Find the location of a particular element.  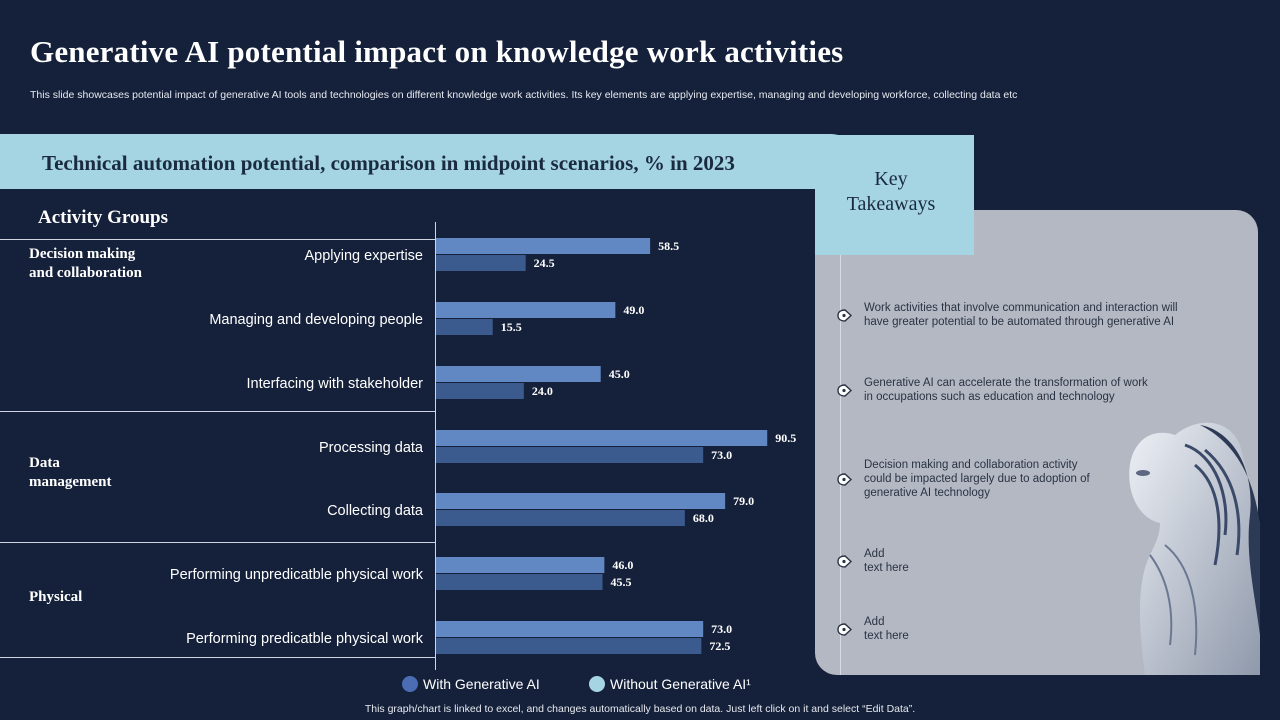

key-takeaways-header is located at coordinates (894, 195).